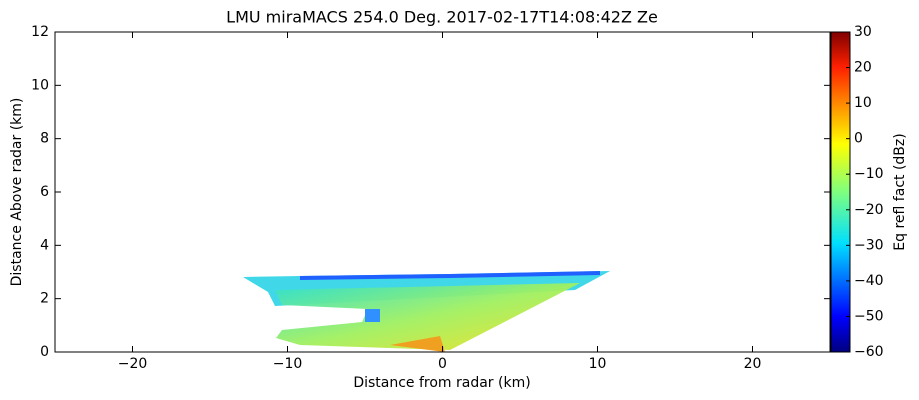 This screenshot has height=400, width=919. I want to click on x-tick-label: 0, so click(442, 364).